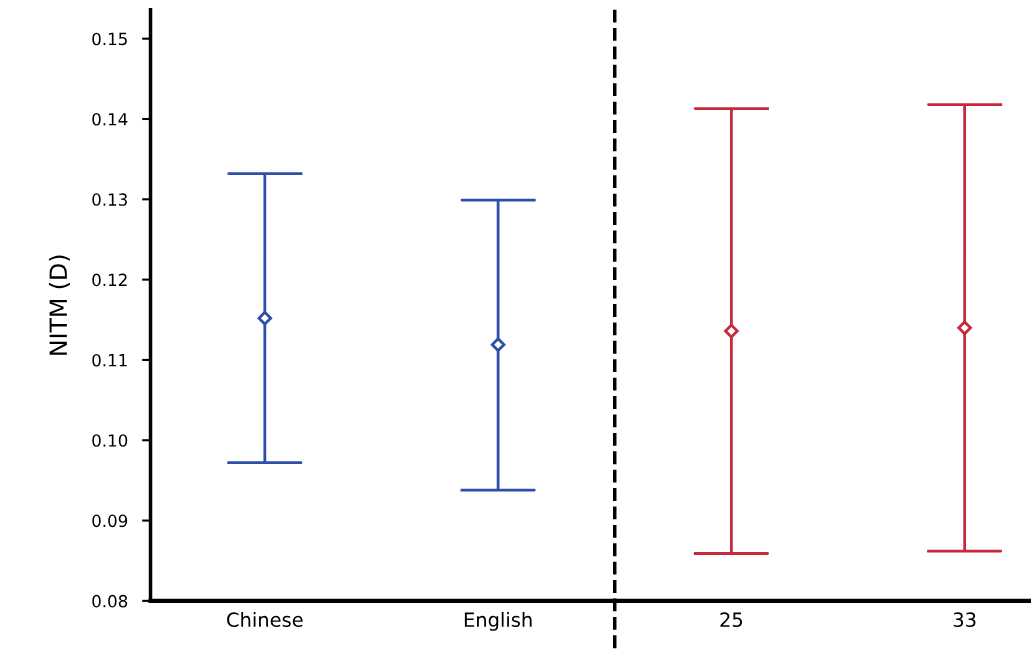 The height and width of the screenshot is (651, 1031). I want to click on x-tick-label: English, so click(498, 621).